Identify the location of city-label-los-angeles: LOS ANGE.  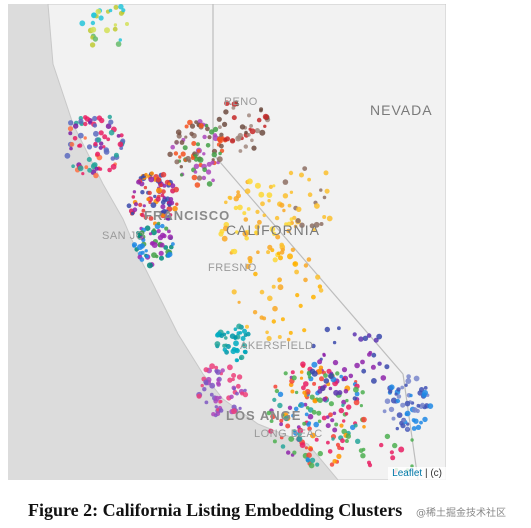
(264, 415).